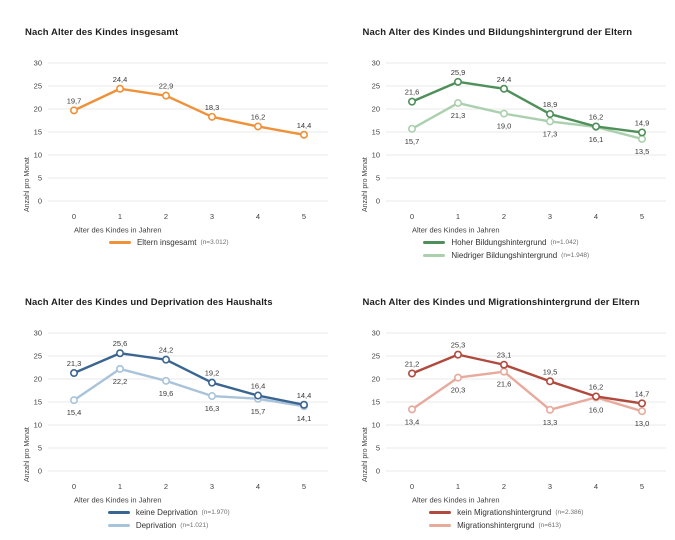 The width and height of the screenshot is (675, 540). Describe the element at coordinates (504, 255) in the screenshot. I see `legend-label: Niedriger Bildungshintergrund` at that location.